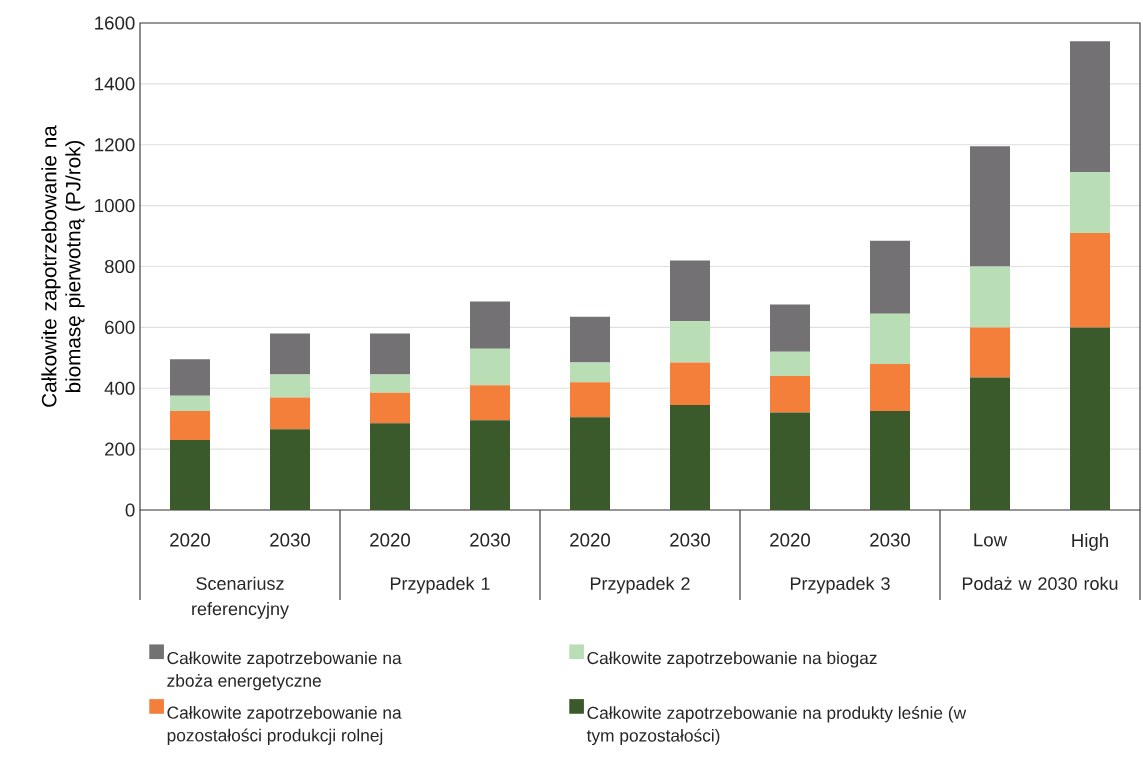  Describe the element at coordinates (120, 449) in the screenshot. I see `y-tick-label: 200` at that location.